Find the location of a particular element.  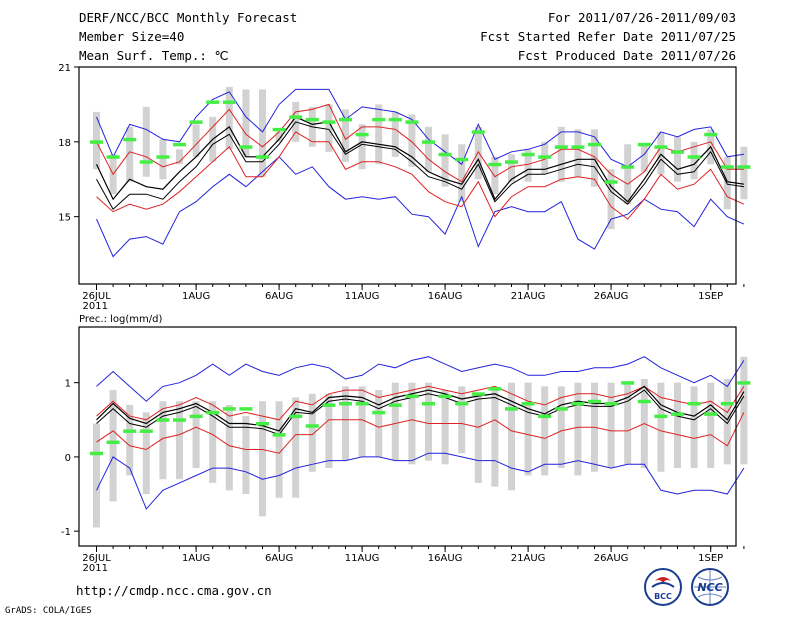

ncc-logo-text: NCC is located at coordinates (709, 587).